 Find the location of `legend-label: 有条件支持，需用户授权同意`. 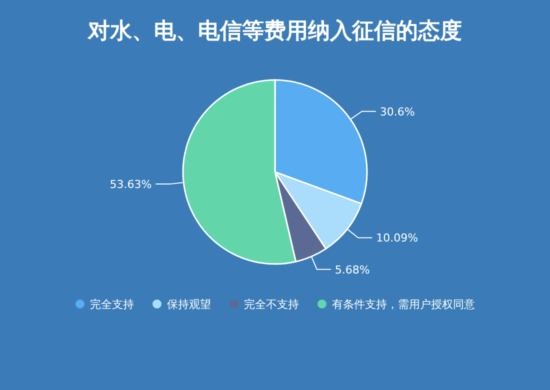

legend-label: 有条件支持，需用户授权同意 is located at coordinates (403, 304).